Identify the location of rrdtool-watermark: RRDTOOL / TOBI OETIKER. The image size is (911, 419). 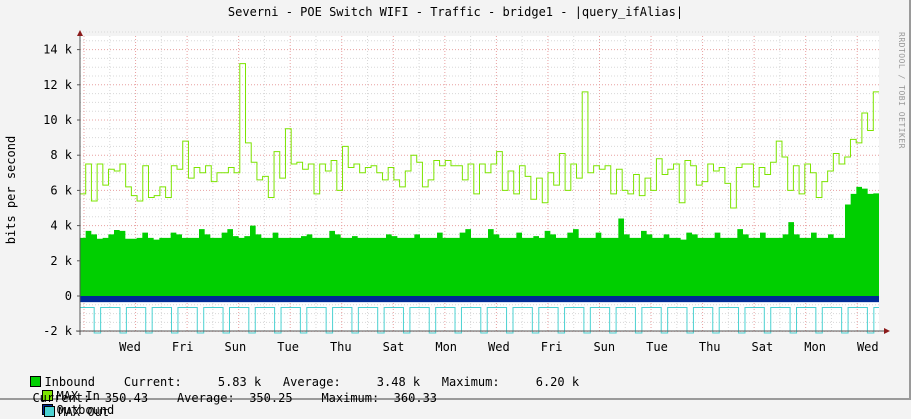
(901, 90).